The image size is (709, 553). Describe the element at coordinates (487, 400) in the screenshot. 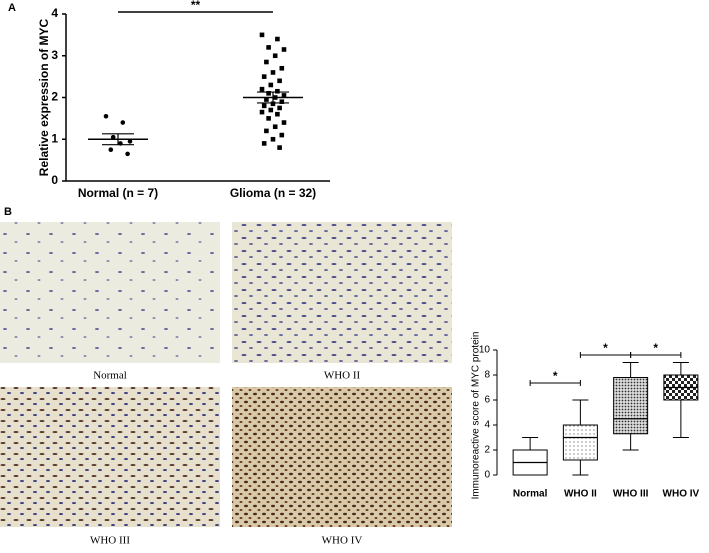

I see `y-tick-label: 6` at that location.